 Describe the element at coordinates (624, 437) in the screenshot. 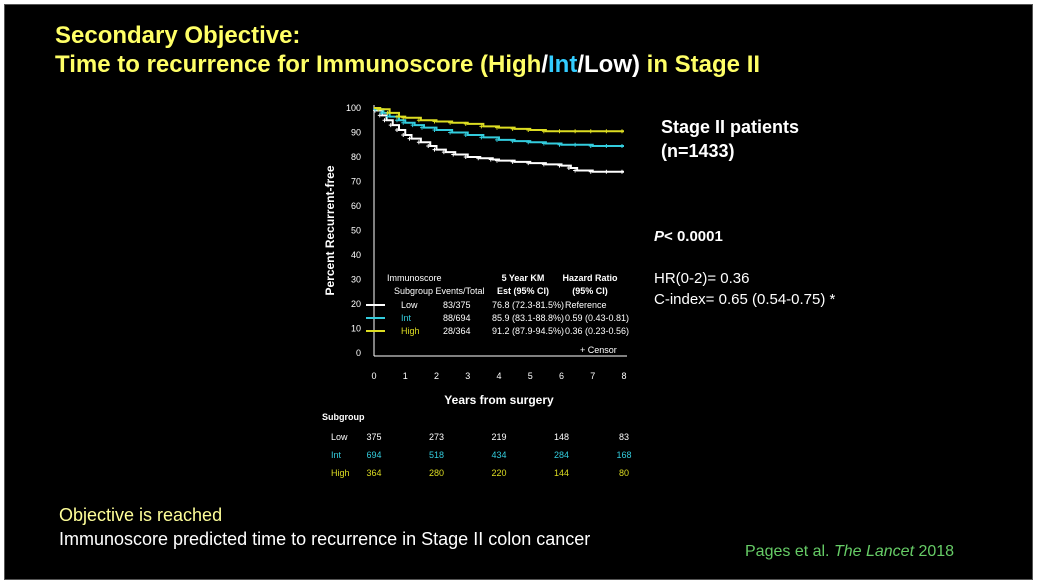

I see `risk-value: 83` at that location.